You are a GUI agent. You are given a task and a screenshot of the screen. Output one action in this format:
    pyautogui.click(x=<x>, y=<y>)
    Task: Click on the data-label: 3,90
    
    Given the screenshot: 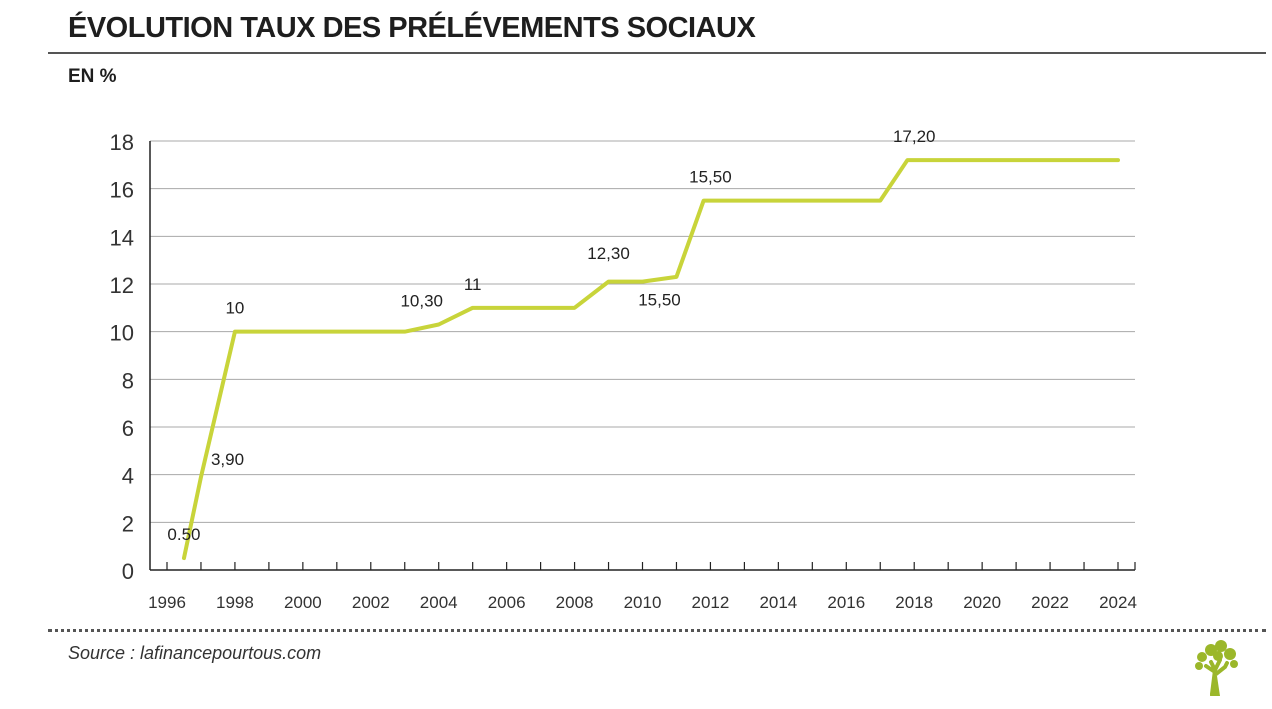 What is the action you would take?
    pyautogui.click(x=227, y=459)
    